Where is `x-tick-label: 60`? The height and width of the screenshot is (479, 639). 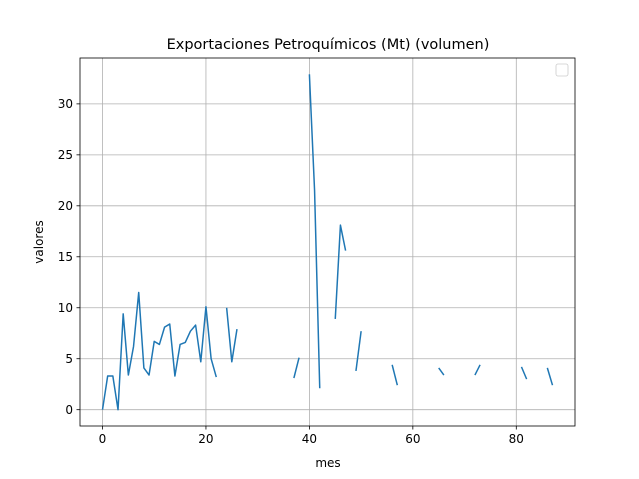
x-tick-label: 60 is located at coordinates (412, 439).